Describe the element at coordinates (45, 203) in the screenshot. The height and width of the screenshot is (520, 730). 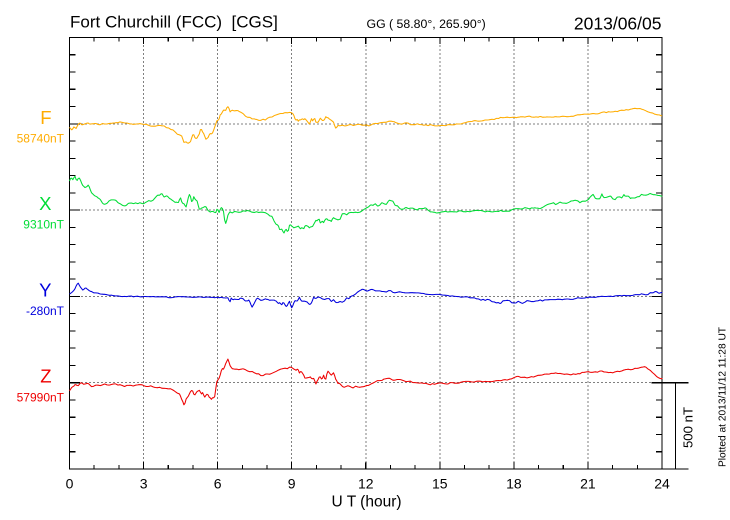
I see `svg-text: X` at that location.